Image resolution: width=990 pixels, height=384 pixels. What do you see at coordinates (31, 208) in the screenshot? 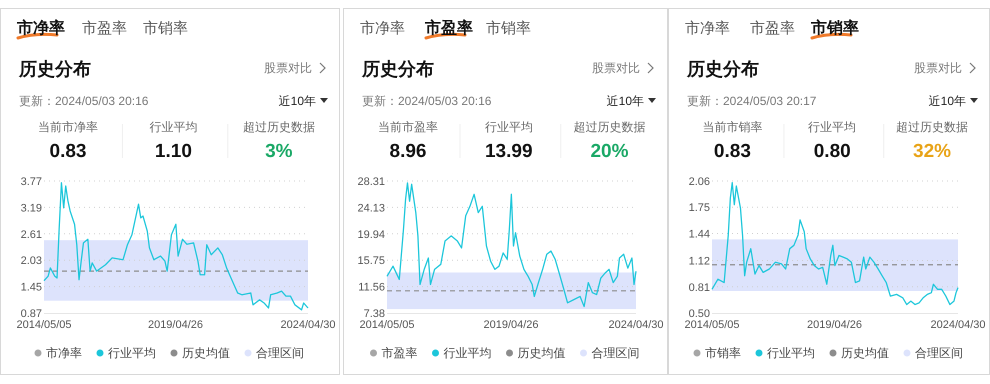
I see `y-tick-label: 3.19` at bounding box center [31, 208].